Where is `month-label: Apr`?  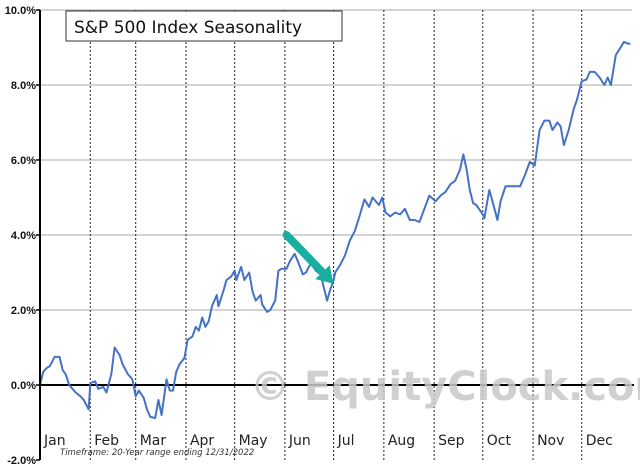 month-label: Apr is located at coordinates (202, 441).